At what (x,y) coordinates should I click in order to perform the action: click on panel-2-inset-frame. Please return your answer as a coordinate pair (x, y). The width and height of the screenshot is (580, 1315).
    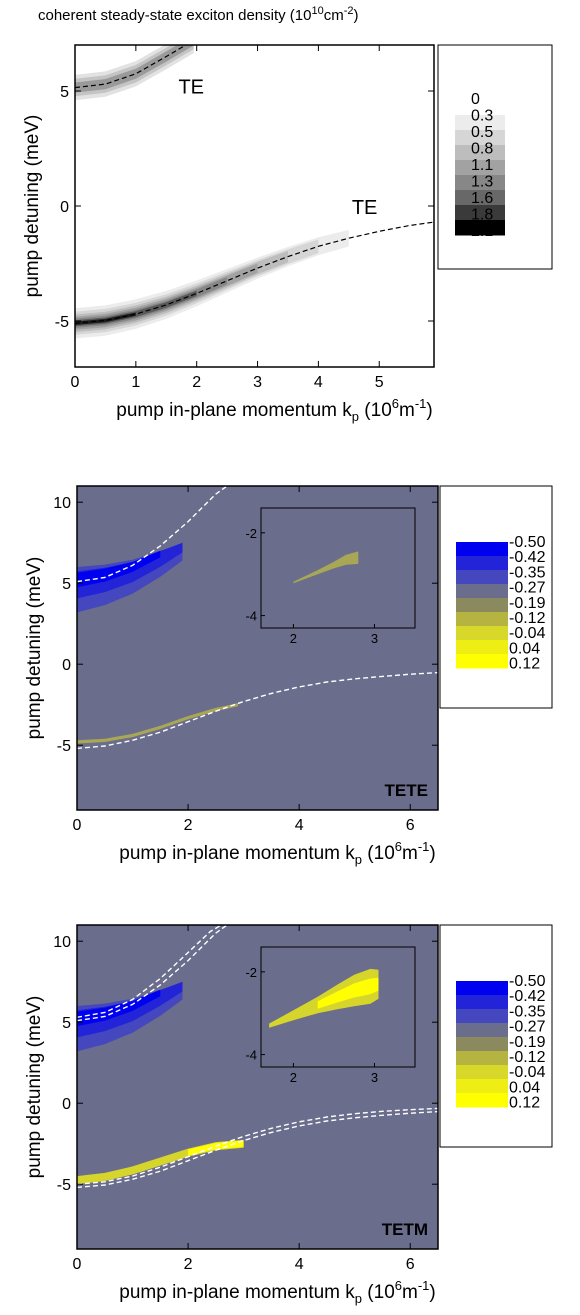
    Looking at the image, I should click on (338, 568).